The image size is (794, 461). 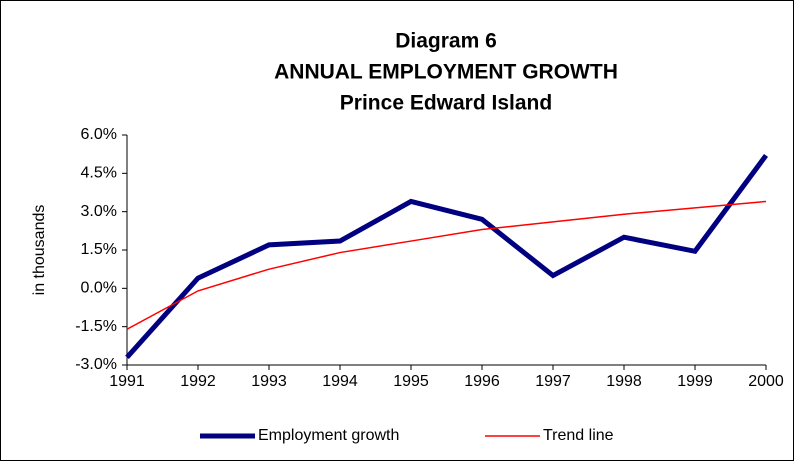 What do you see at coordinates (39, 250) in the screenshot?
I see `y-axis-label: in thousands` at bounding box center [39, 250].